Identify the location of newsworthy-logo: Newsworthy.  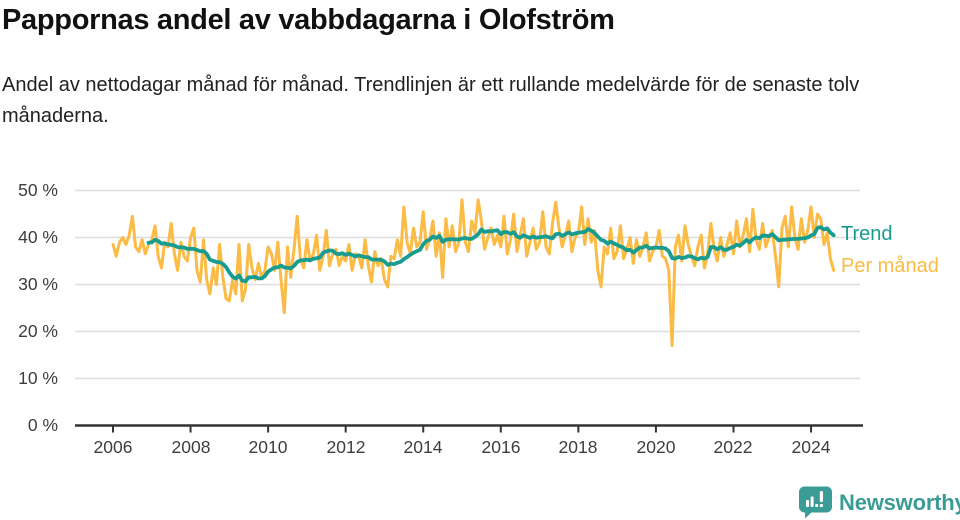
(879, 502).